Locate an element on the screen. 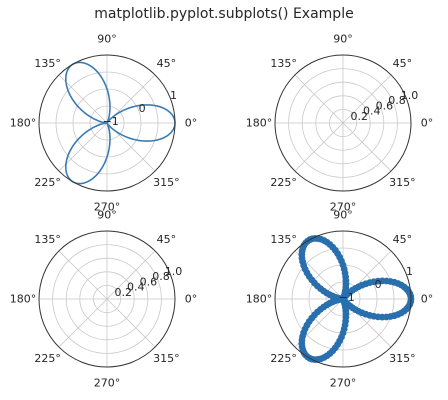 This screenshot has height=400, width=448. series-line is located at coordinates (120, 123).